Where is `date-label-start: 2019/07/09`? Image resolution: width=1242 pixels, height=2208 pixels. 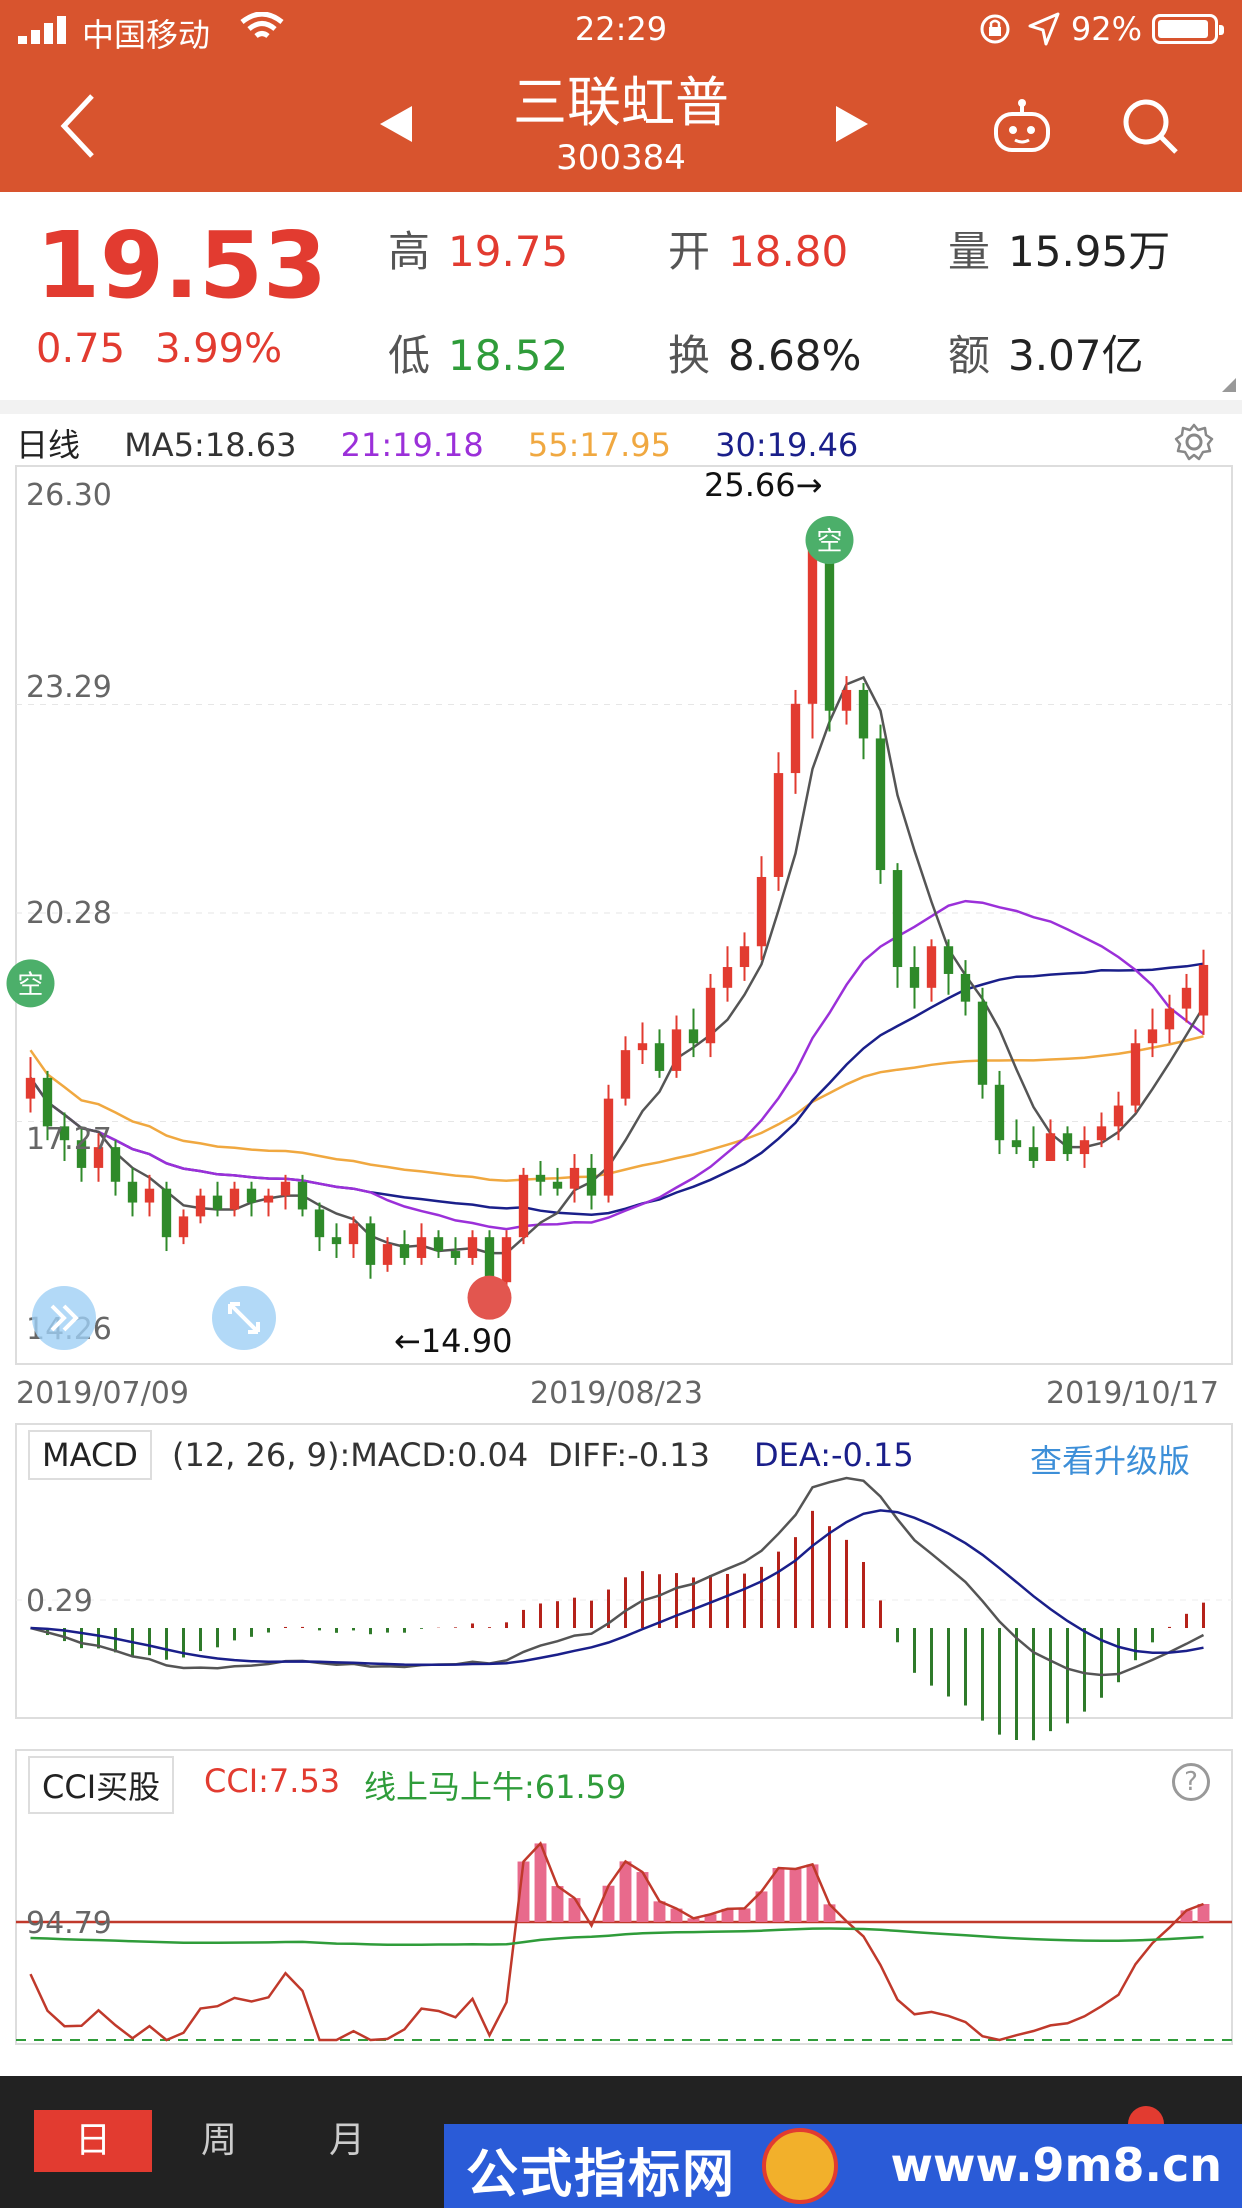 date-label-start: 2019/07/09 is located at coordinates (102, 1393).